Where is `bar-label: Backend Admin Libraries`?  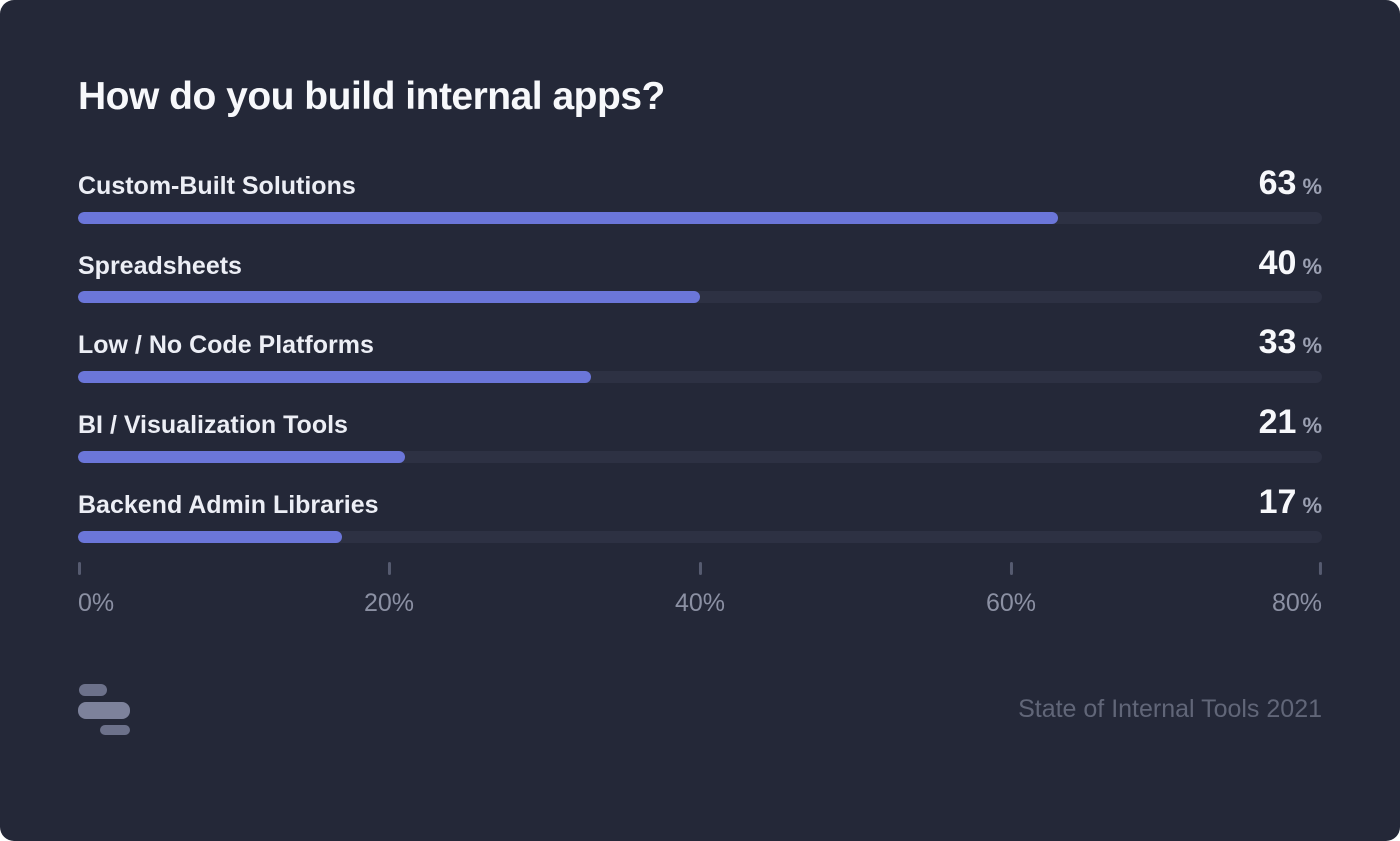
bar-label: Backend Admin Libraries is located at coordinates (228, 504).